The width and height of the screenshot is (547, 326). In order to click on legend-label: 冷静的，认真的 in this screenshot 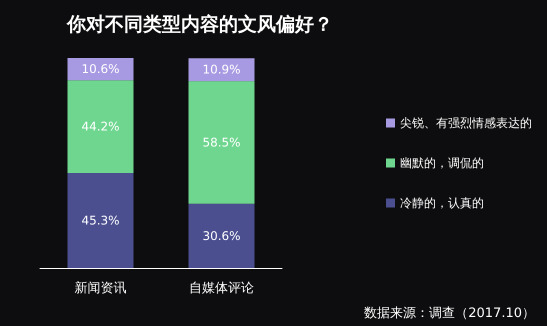, I will do `click(442, 203)`.